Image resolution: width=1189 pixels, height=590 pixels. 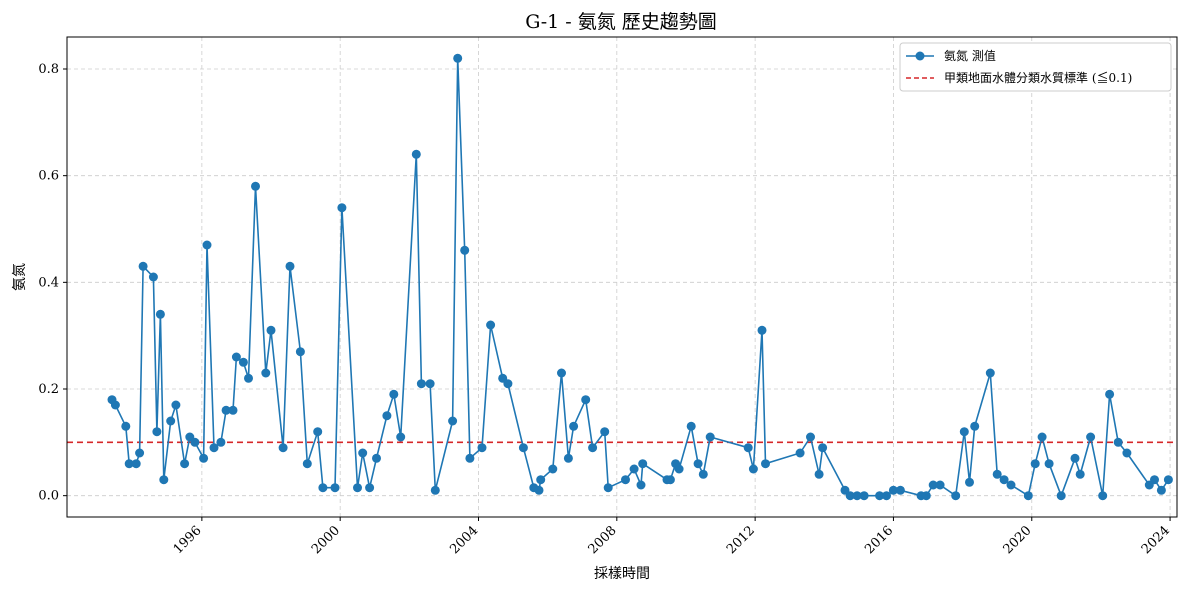 I want to click on x-tick-label: 2020, so click(x=1018, y=540).